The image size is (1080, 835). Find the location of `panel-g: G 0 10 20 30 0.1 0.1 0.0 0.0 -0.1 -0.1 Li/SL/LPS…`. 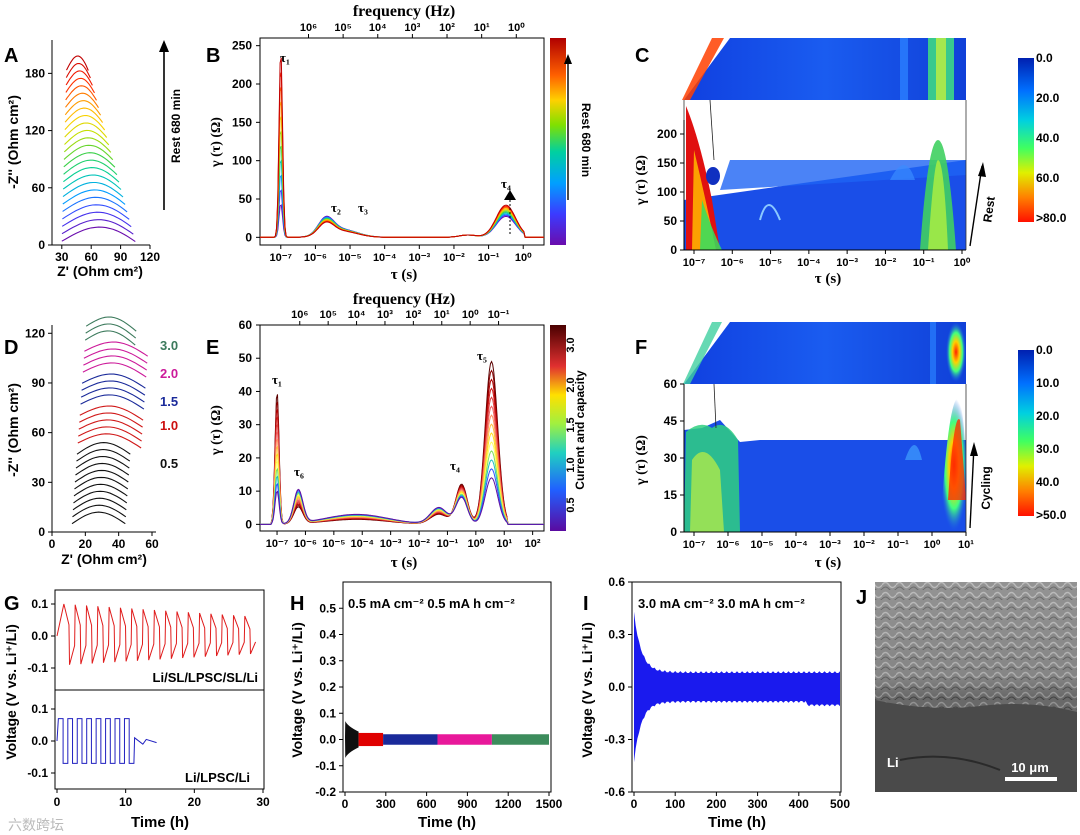

panel-g: G 0 10 20 30 0.1 0.1 0.0 0.0 -0.1 -0.1 Li/SL/LPS… is located at coordinates (136, 710).